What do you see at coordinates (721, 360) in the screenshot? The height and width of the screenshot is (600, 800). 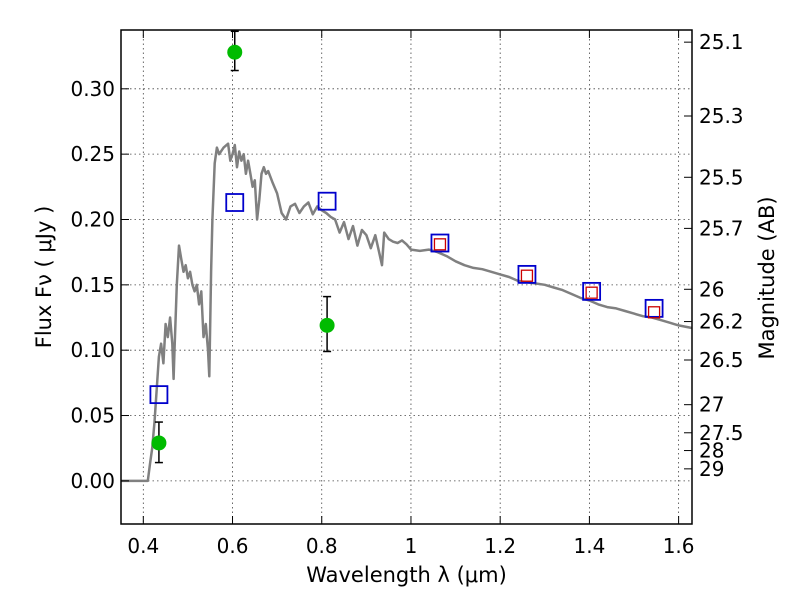 I see `y2-tick-label: 26.5` at bounding box center [721, 360].